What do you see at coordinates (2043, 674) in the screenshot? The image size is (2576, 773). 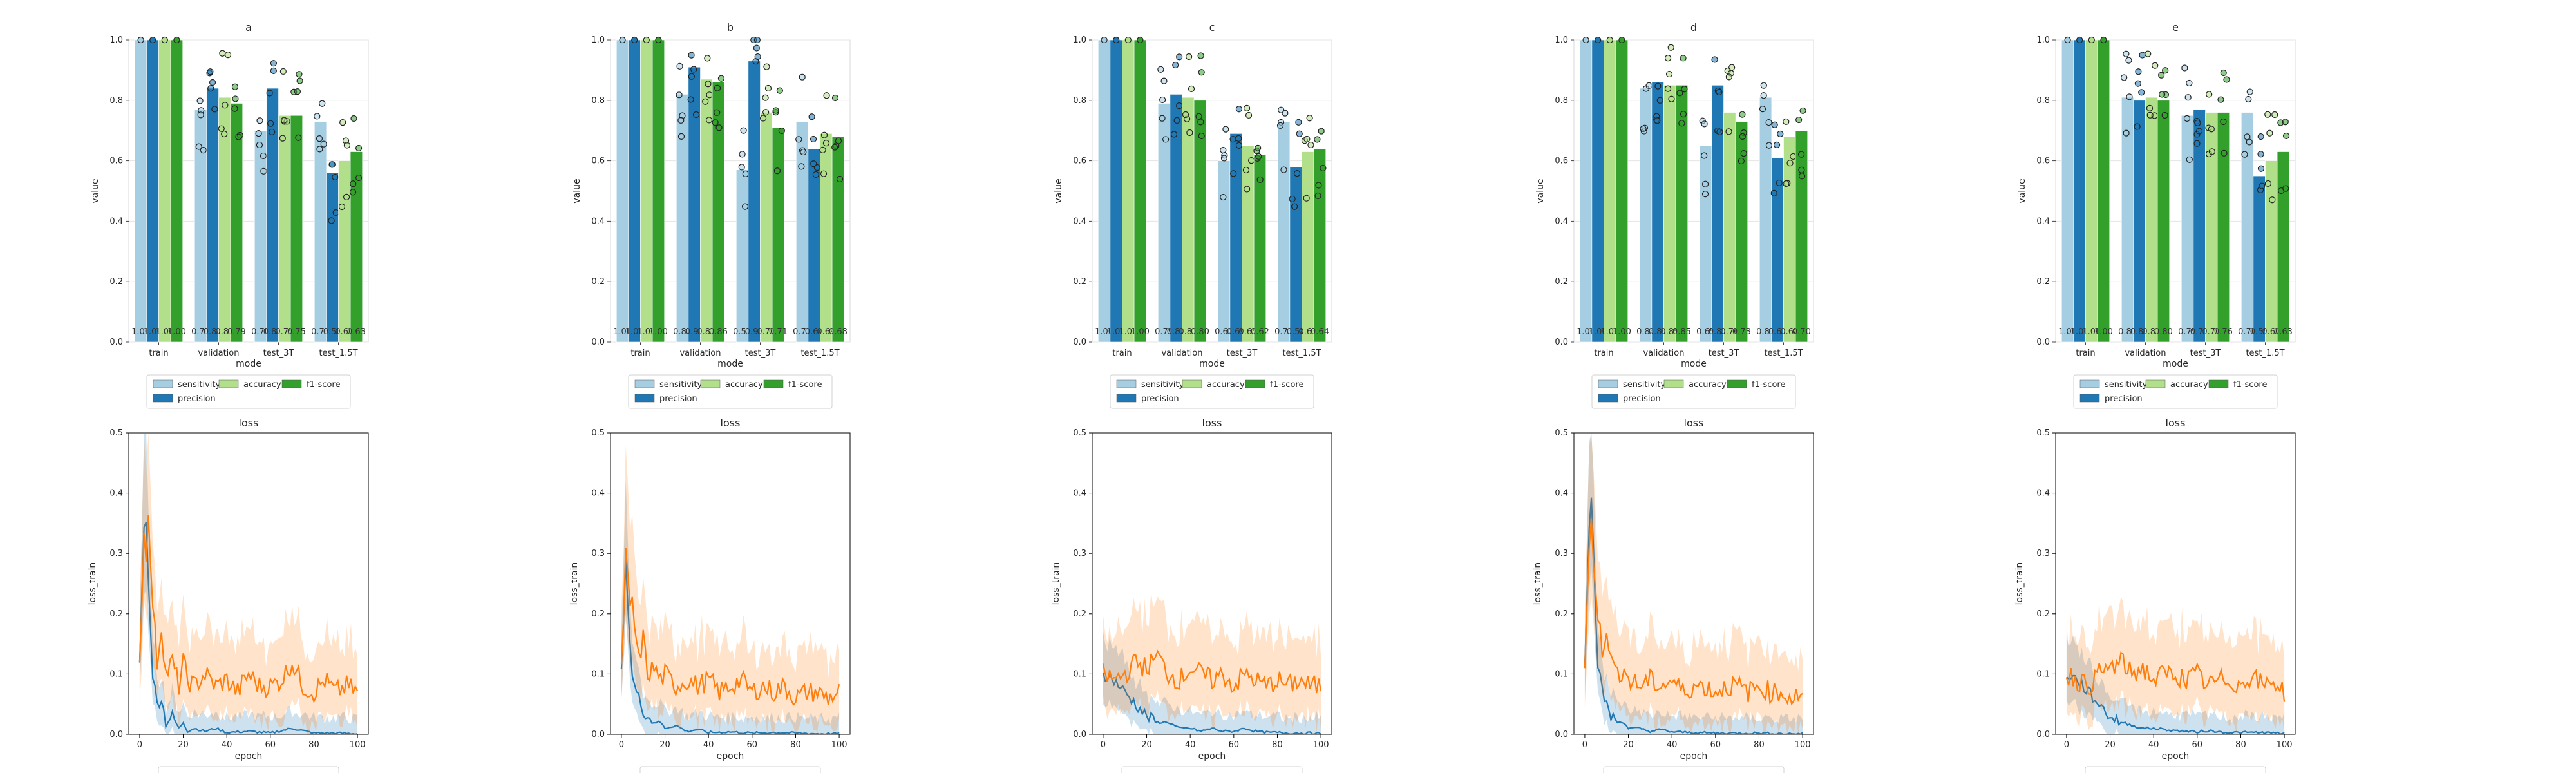 I see `y-tick-label: 0.1` at bounding box center [2043, 674].